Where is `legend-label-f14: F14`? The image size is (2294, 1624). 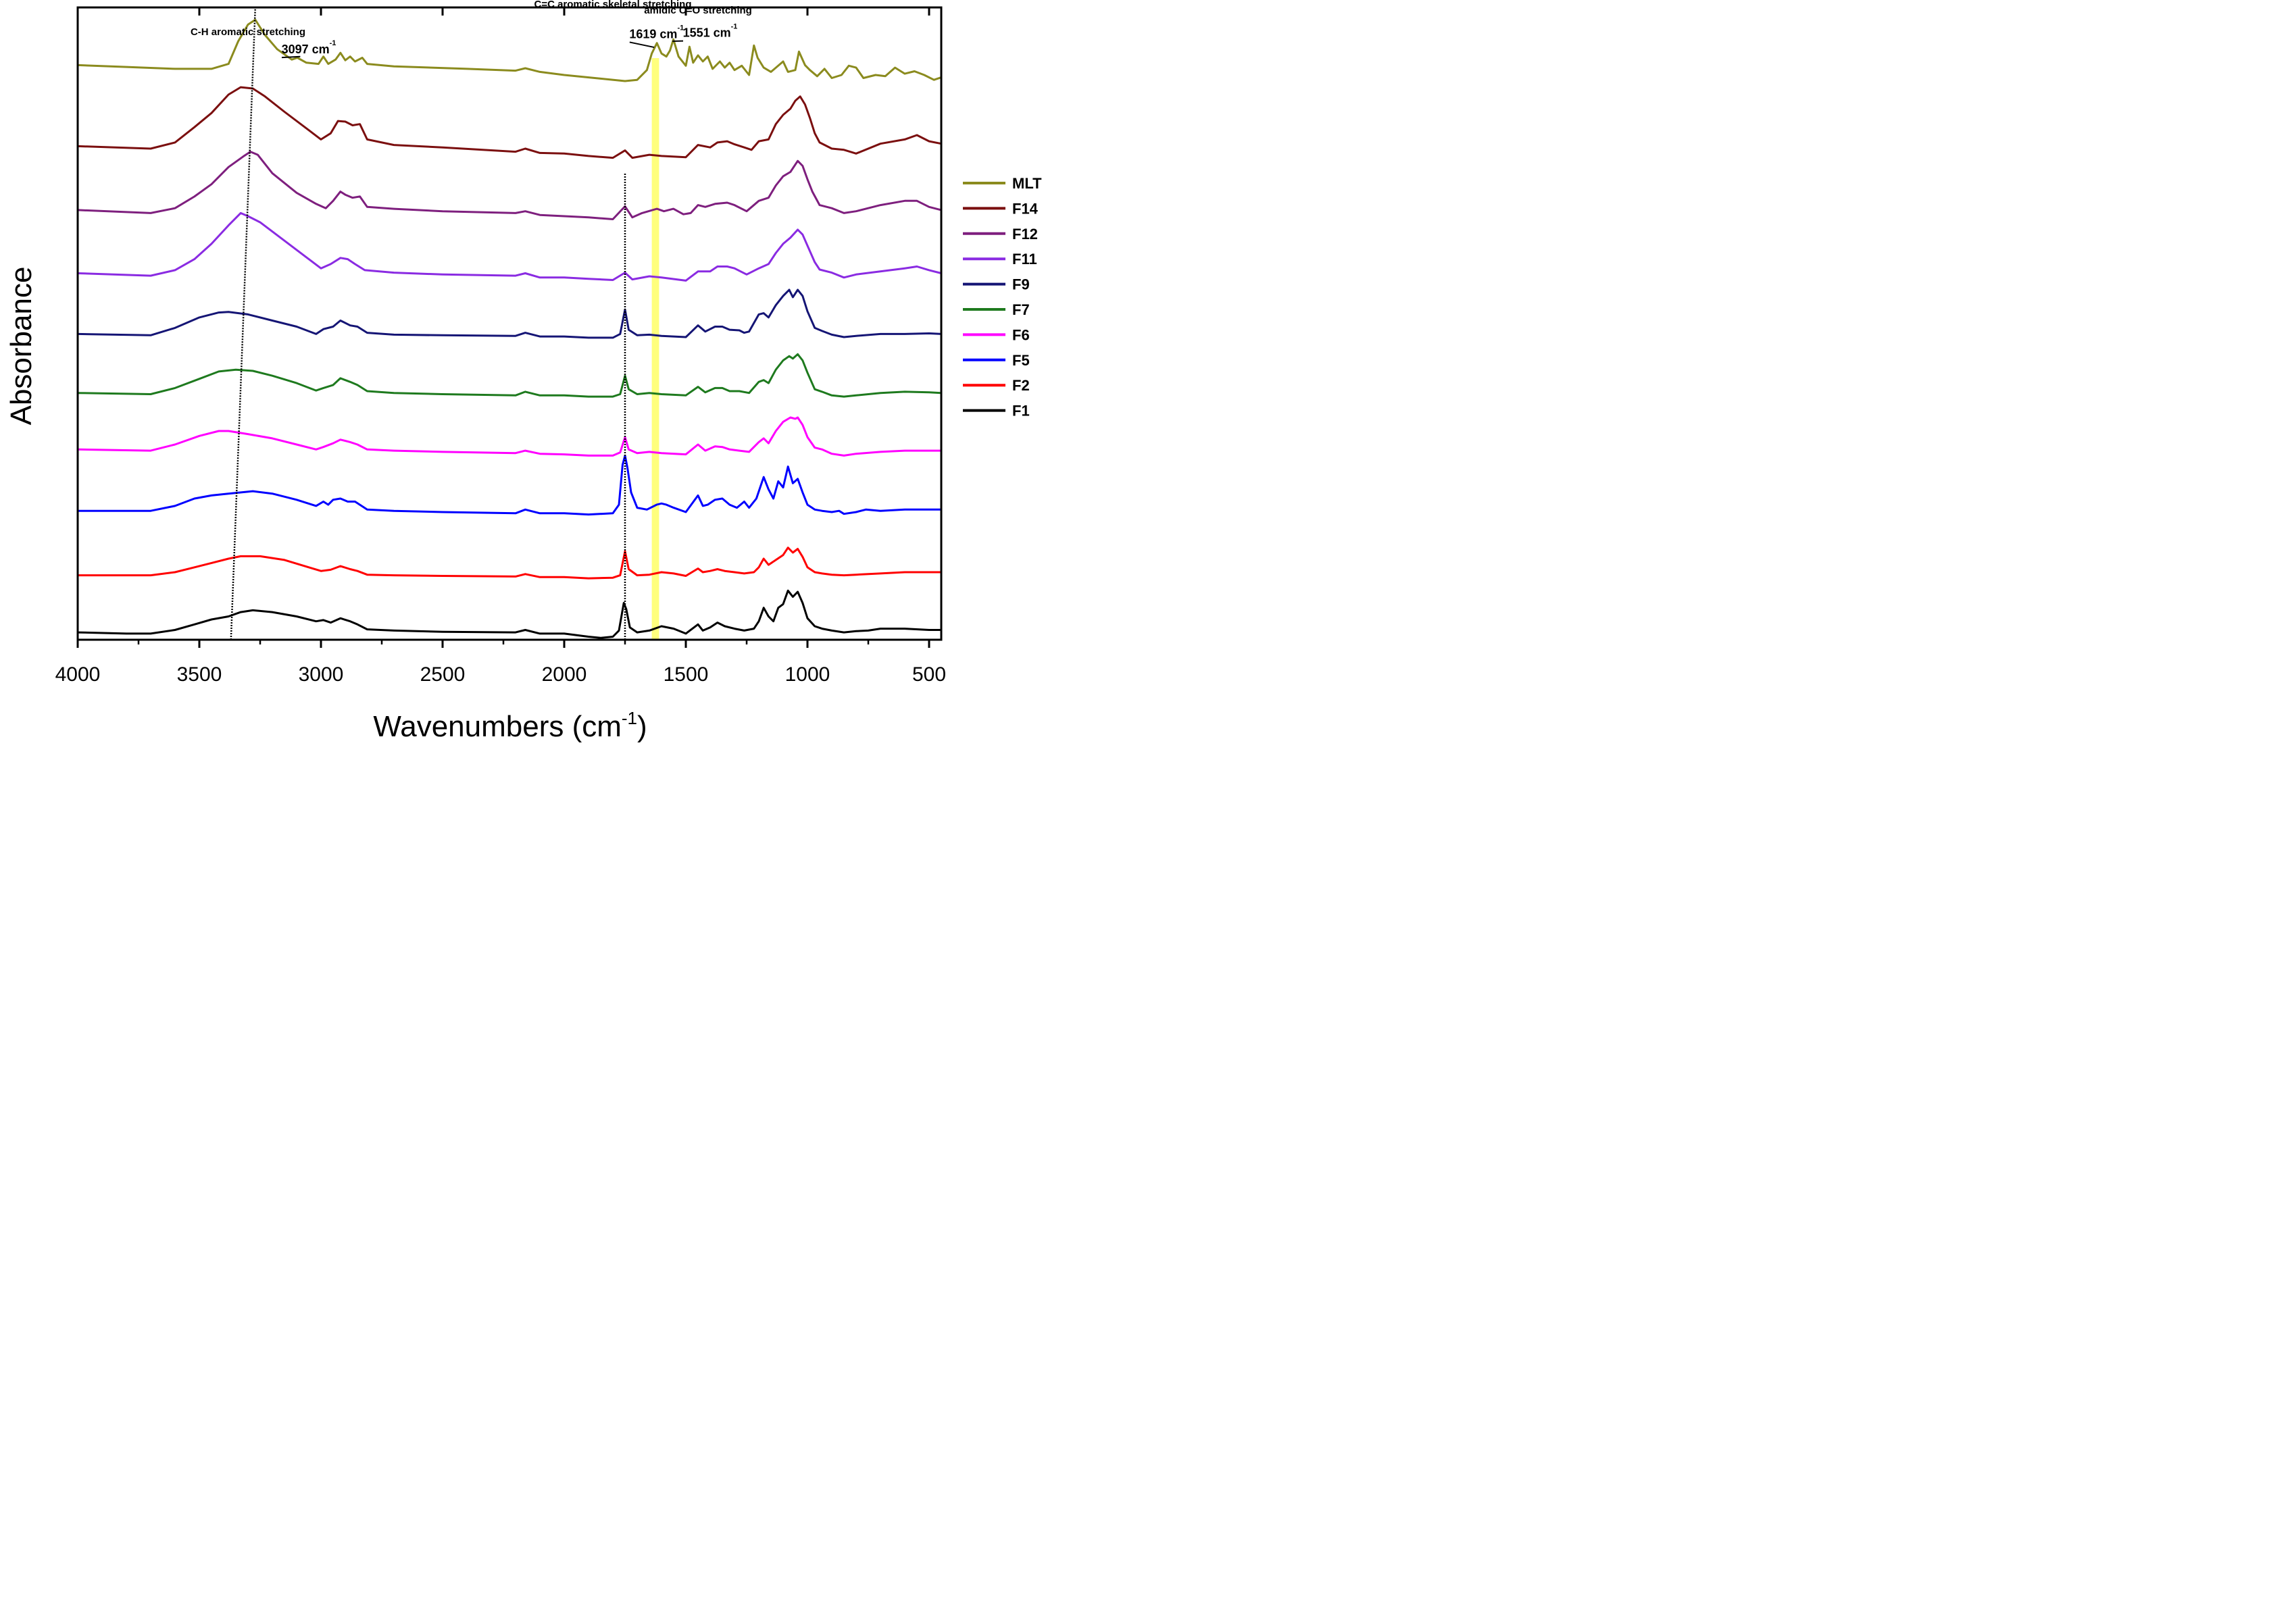 legend-label-f14: F14 is located at coordinates (1025, 208).